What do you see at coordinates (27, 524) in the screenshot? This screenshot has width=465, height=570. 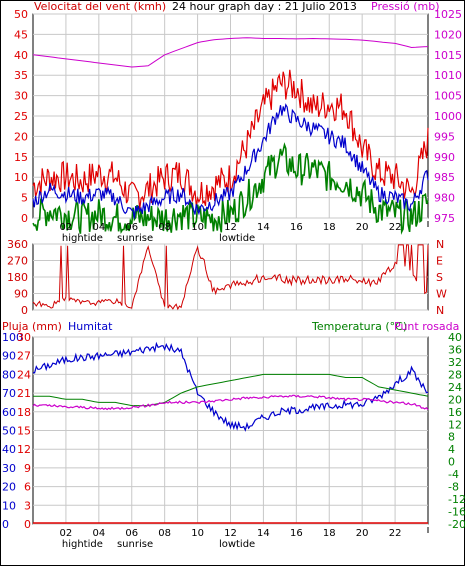 I see `rain-tick-label: 0` at bounding box center [27, 524].